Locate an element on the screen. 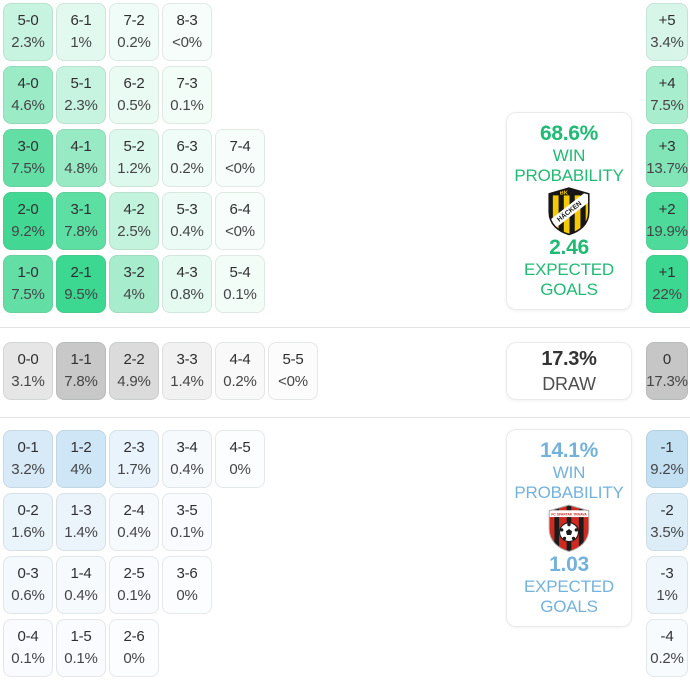 The image size is (690, 682). scoreline: 7-2 is located at coordinates (134, 20).